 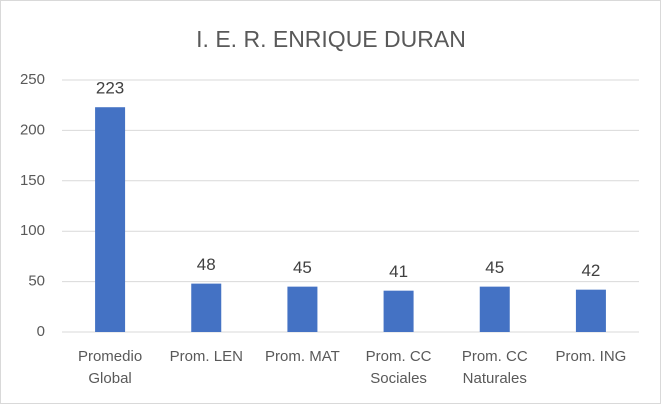 What do you see at coordinates (398, 367) in the screenshot?
I see `x-tick-label: Prom. CC Sociales` at bounding box center [398, 367].